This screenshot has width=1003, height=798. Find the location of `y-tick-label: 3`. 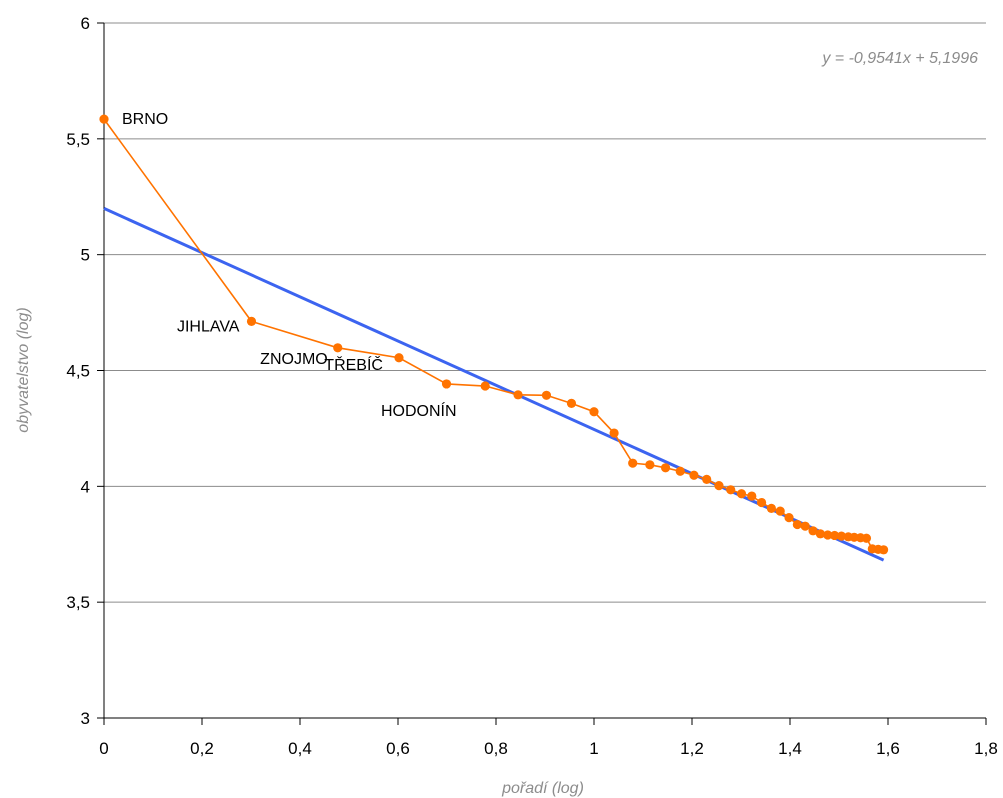

y-tick-label: 3 is located at coordinates (85, 718).